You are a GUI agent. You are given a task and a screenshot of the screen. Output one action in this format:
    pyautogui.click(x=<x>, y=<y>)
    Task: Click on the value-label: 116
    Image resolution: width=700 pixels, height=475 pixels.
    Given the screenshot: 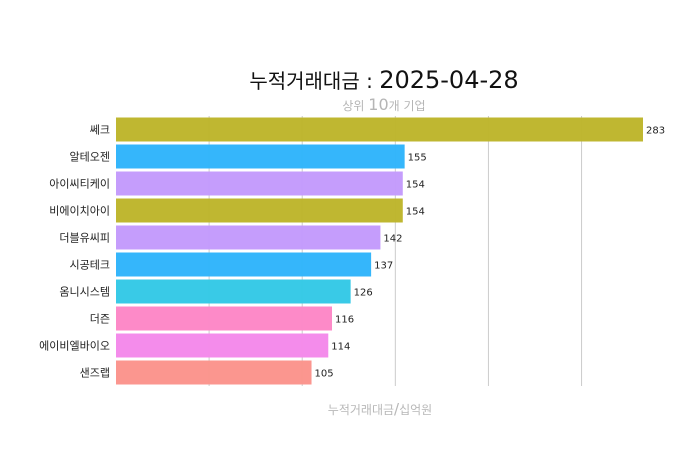 What is the action you would take?
    pyautogui.click(x=344, y=320)
    